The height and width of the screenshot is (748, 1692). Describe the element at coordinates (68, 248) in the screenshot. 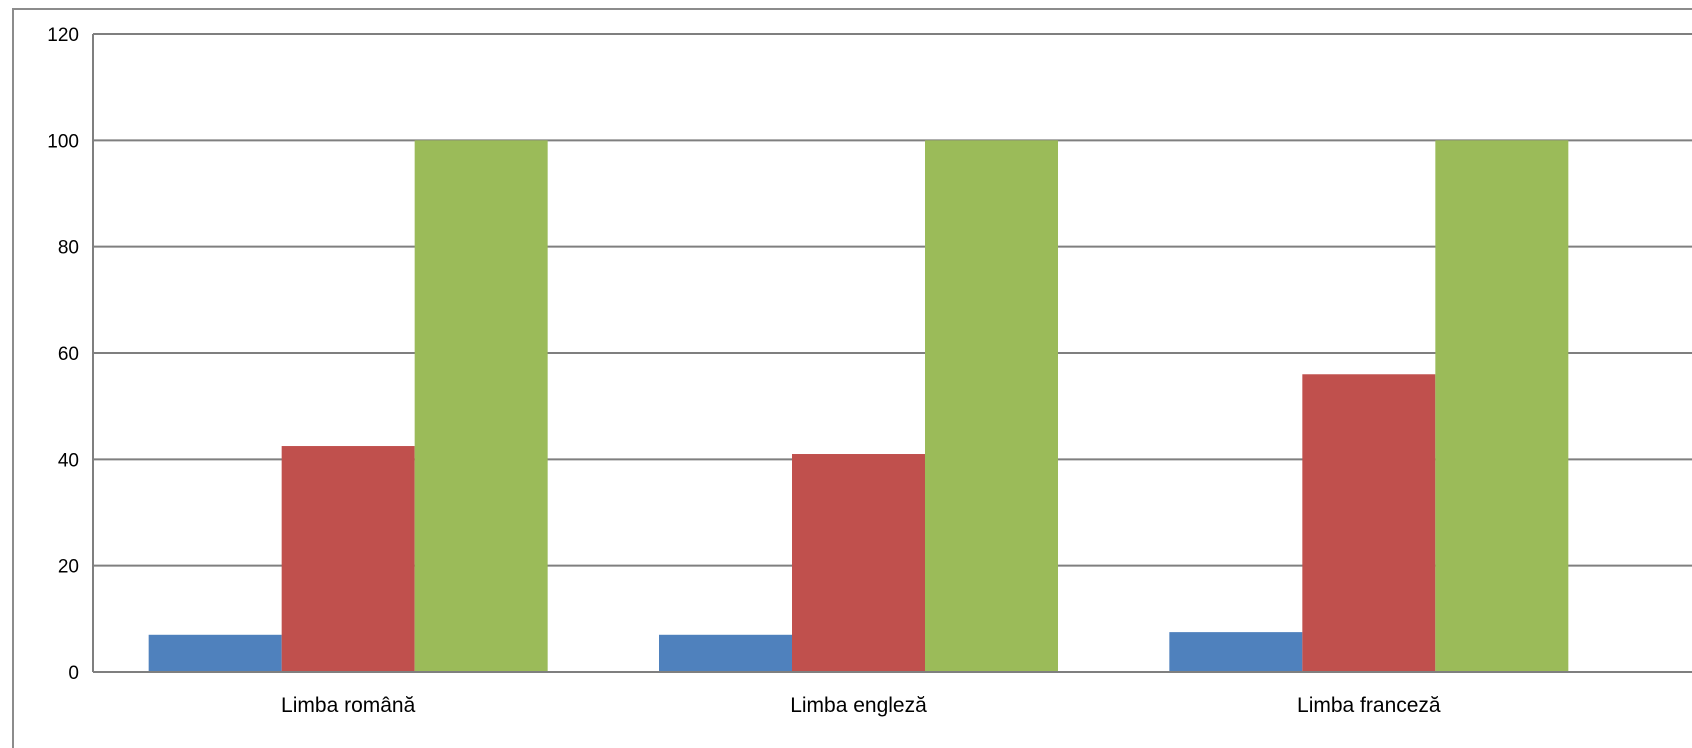

I see `y-tick-label: 80` at that location.